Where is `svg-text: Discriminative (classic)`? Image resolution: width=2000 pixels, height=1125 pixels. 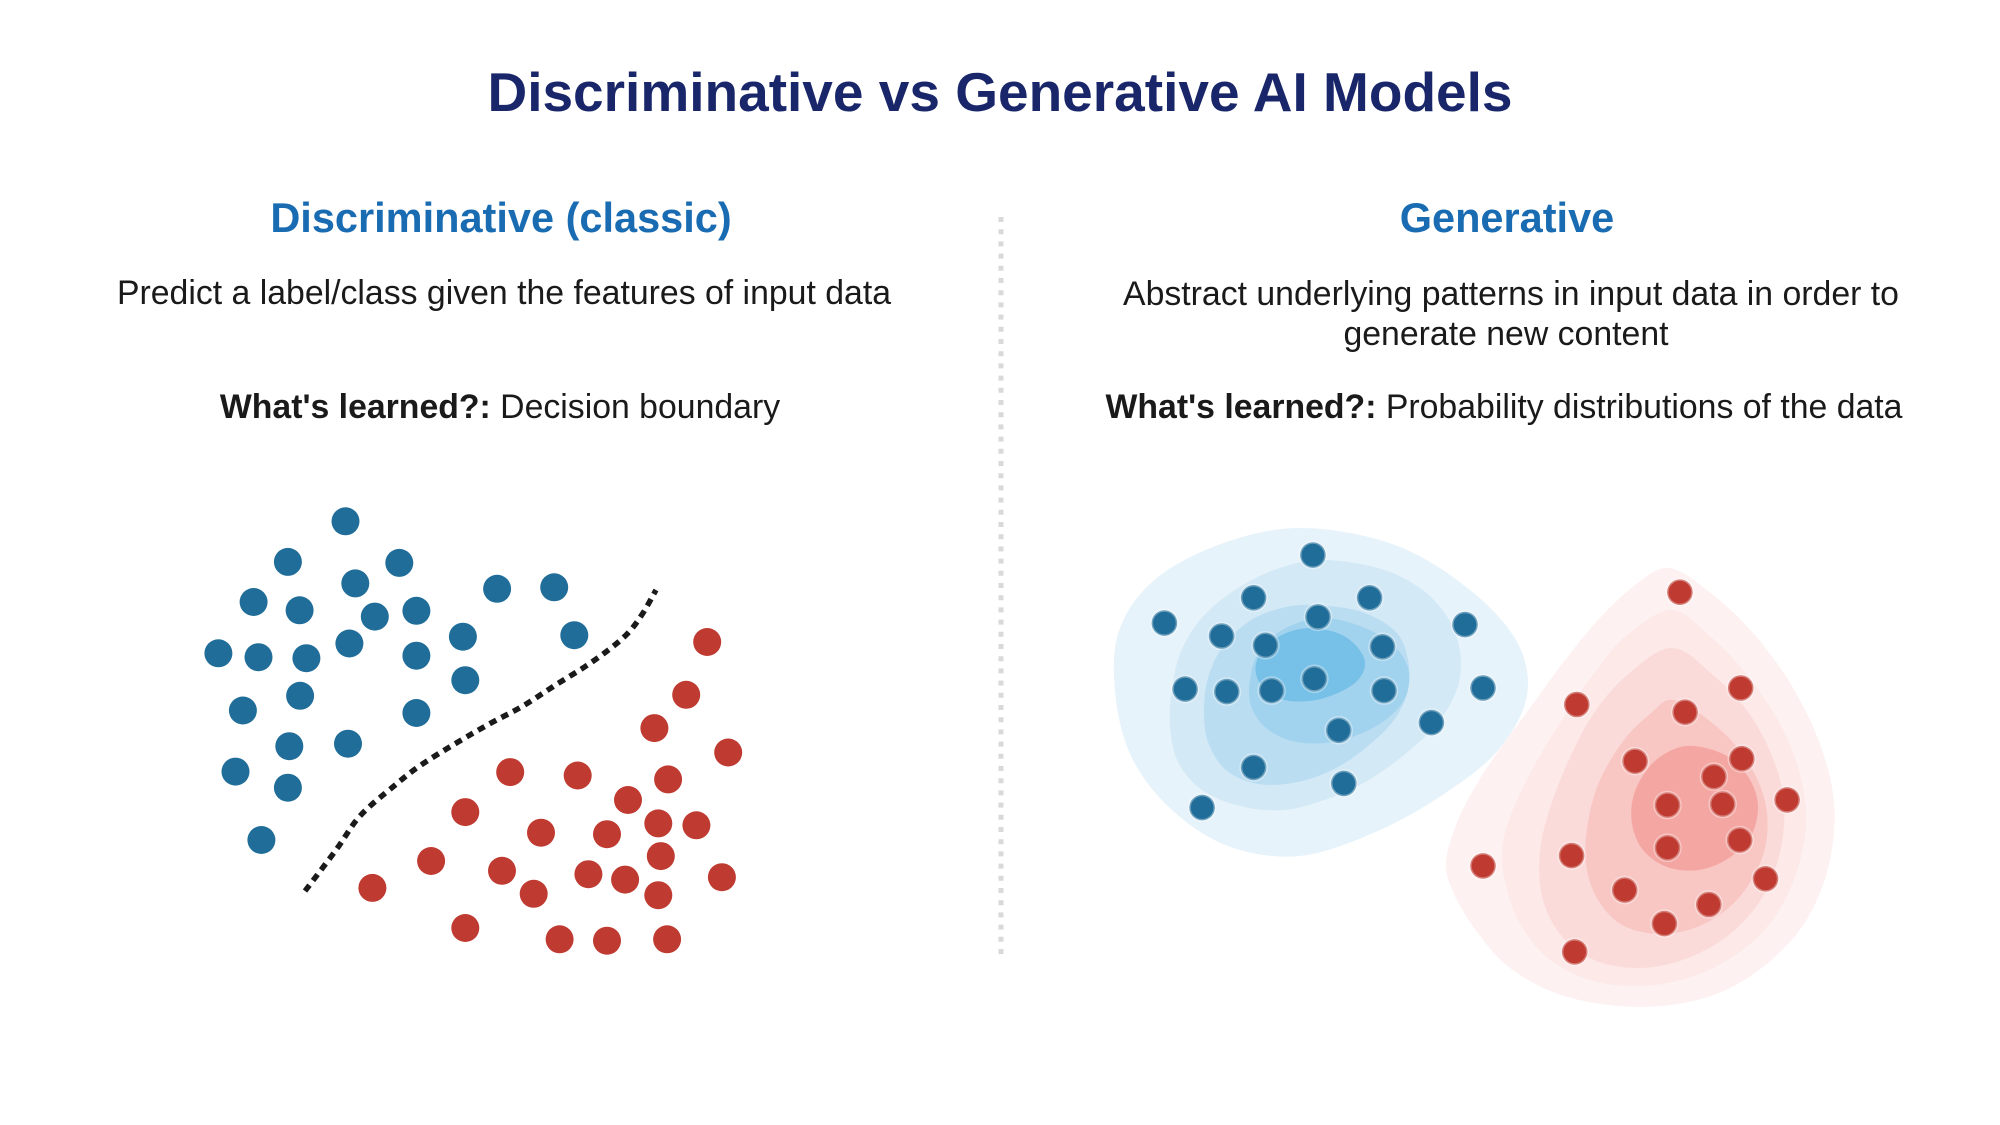 svg-text: Discriminative (classic) is located at coordinates (500, 217).